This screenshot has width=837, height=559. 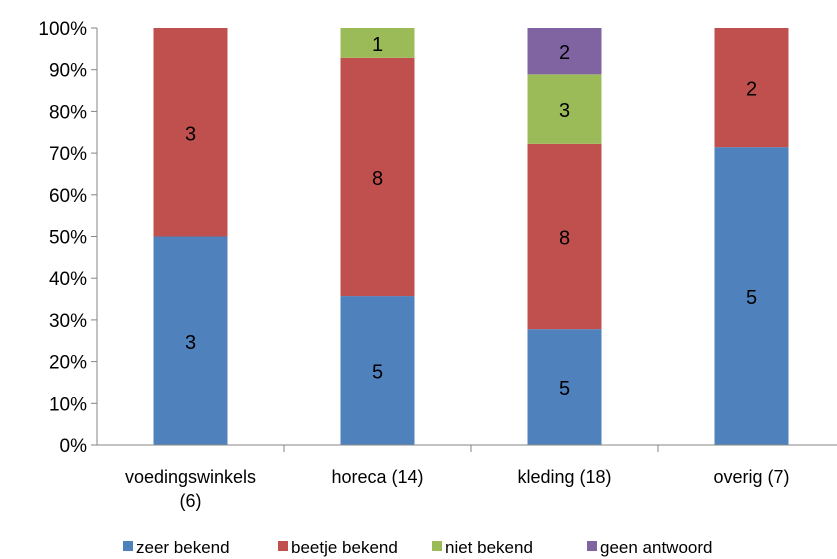 I want to click on y-tick-label: 20%, so click(x=68, y=363).